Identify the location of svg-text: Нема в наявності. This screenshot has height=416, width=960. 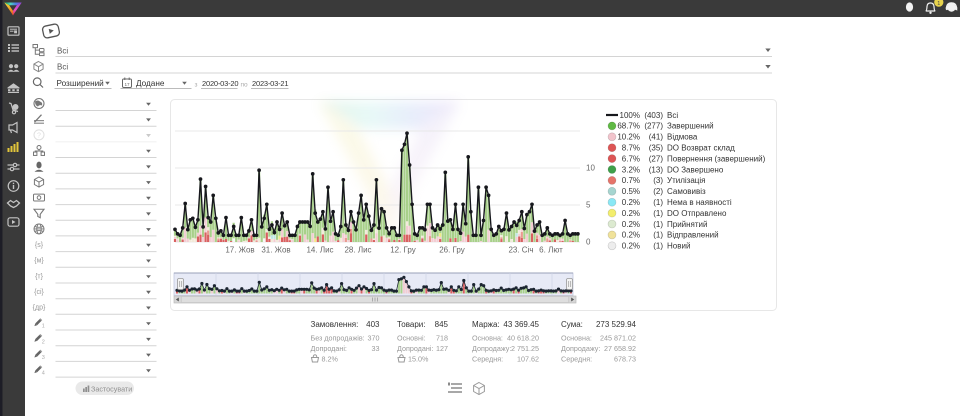
(699, 202).